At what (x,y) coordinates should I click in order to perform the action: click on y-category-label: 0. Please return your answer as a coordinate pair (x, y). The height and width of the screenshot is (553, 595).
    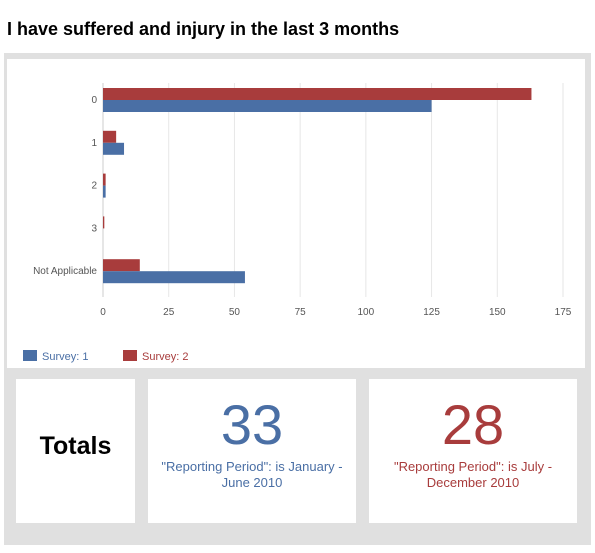
    Looking at the image, I should click on (94, 100).